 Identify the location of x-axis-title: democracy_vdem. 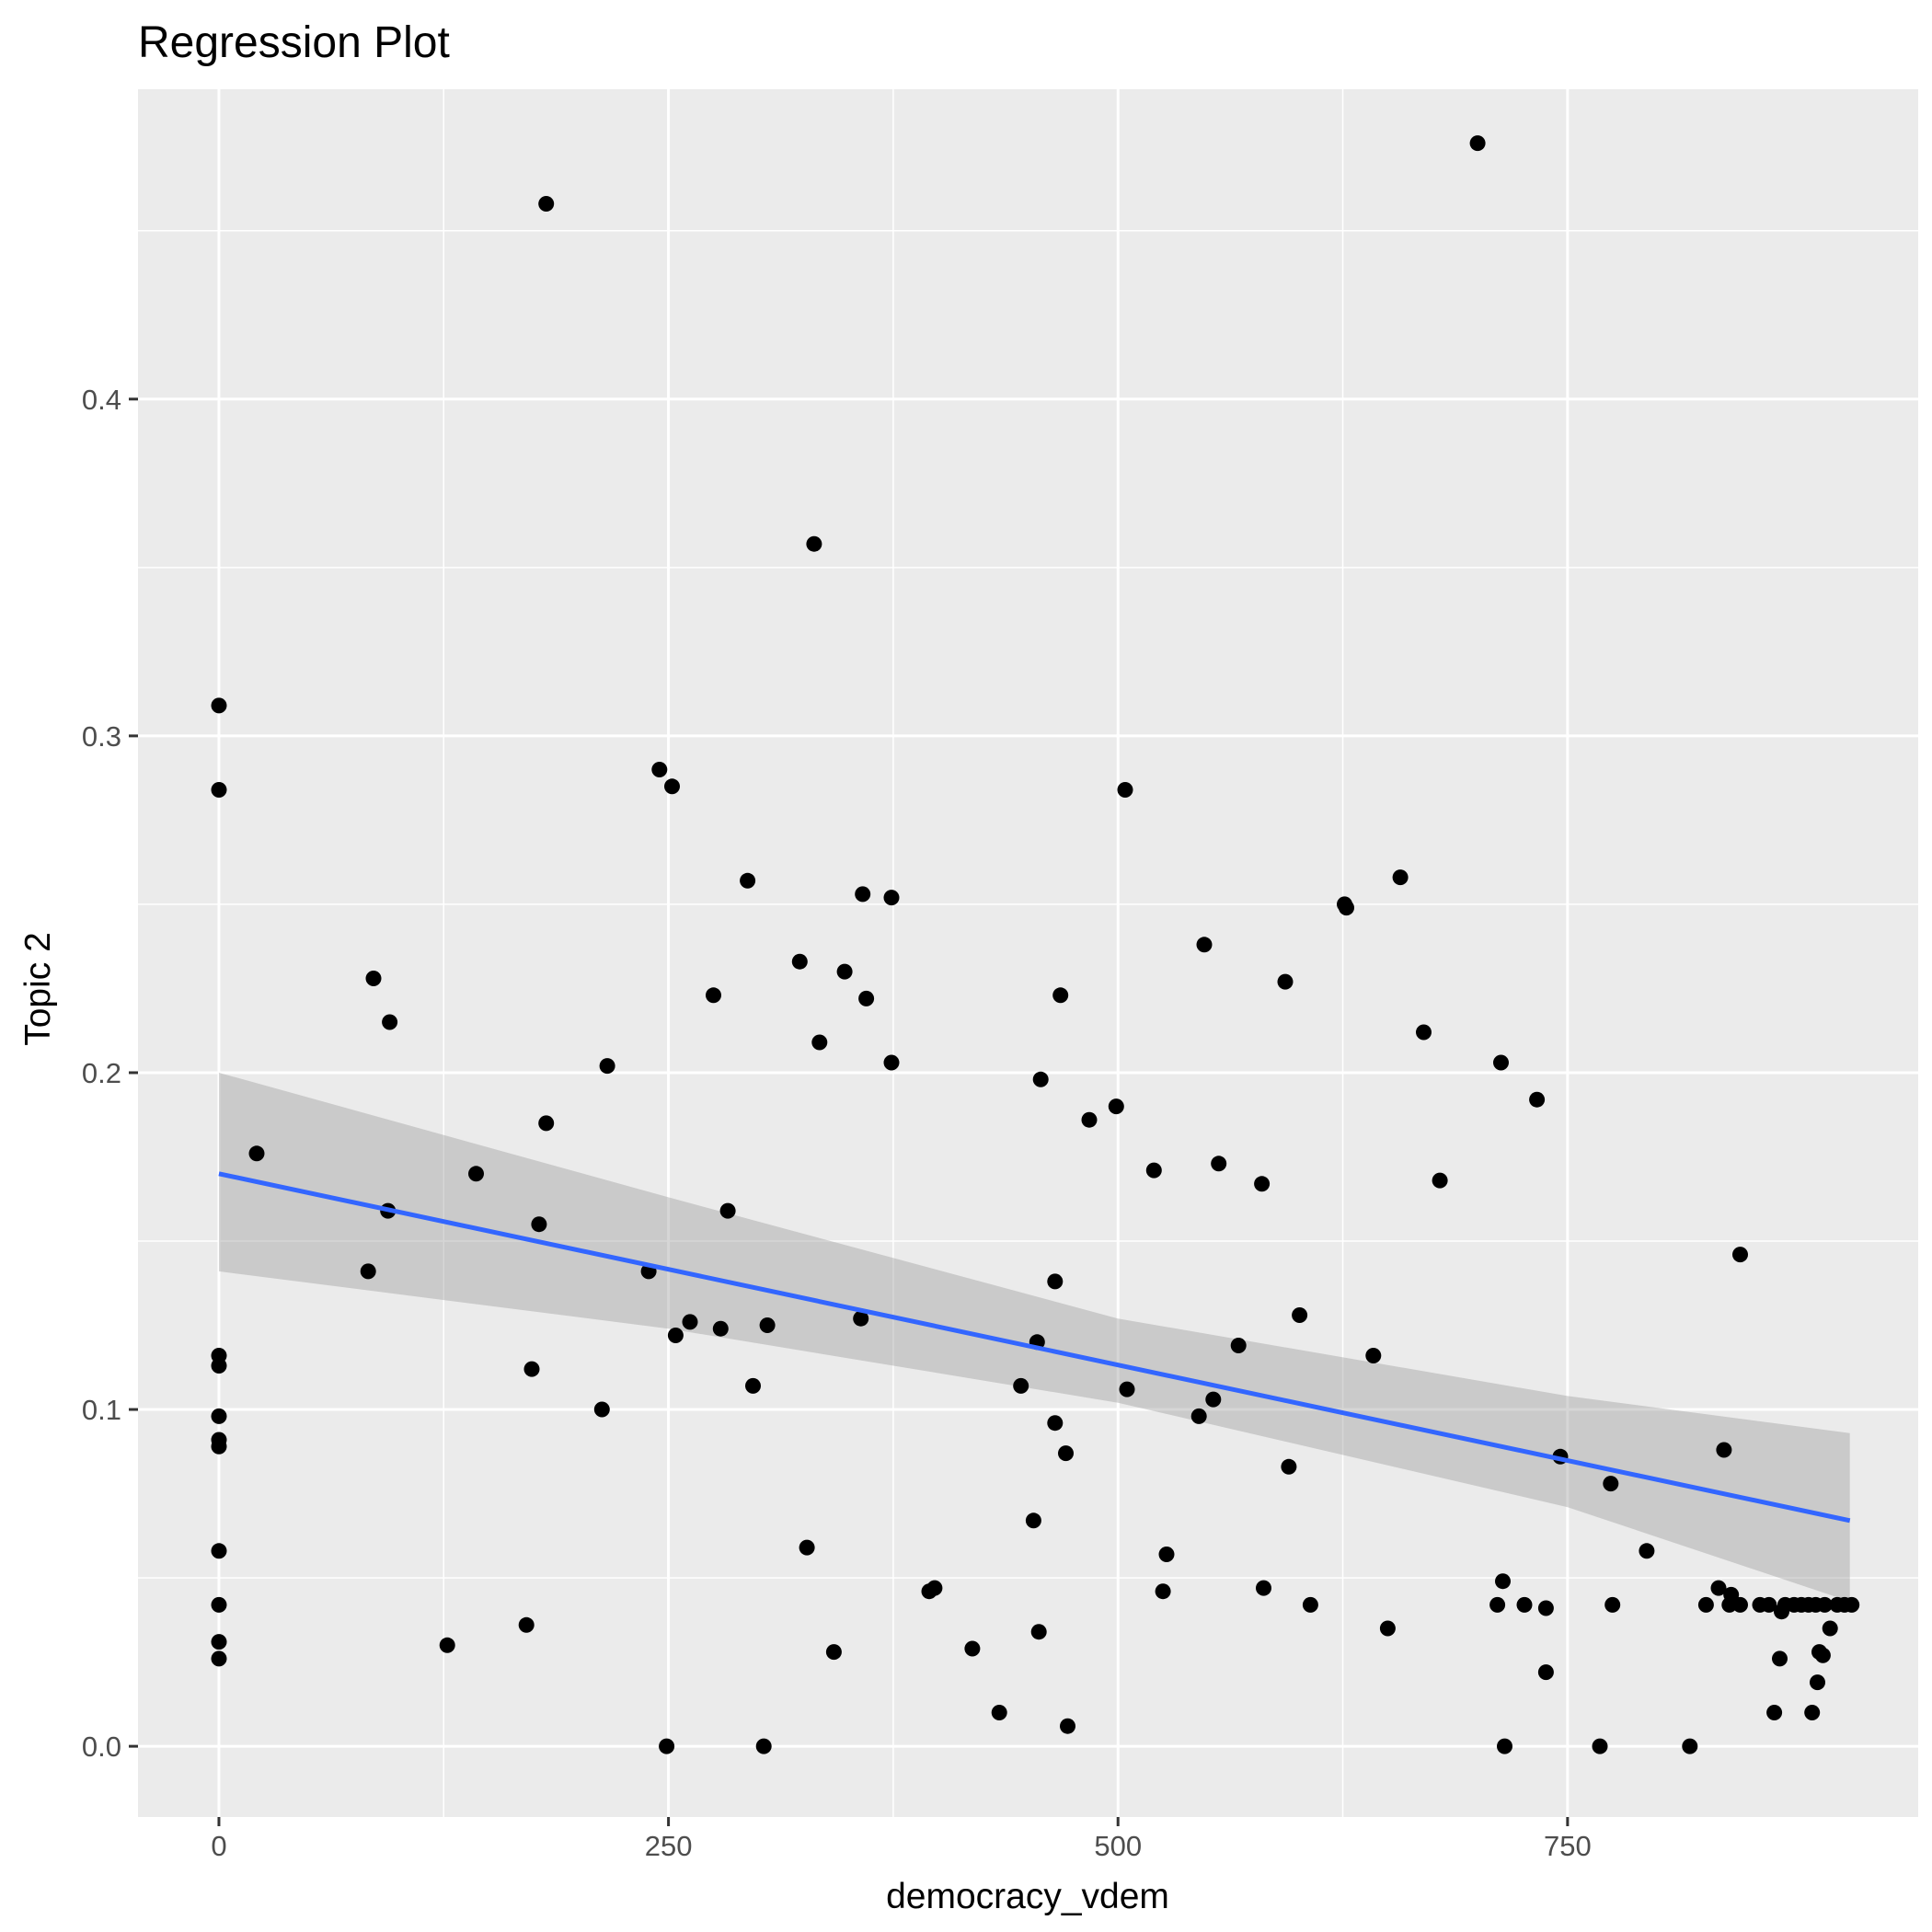
(1027, 1896).